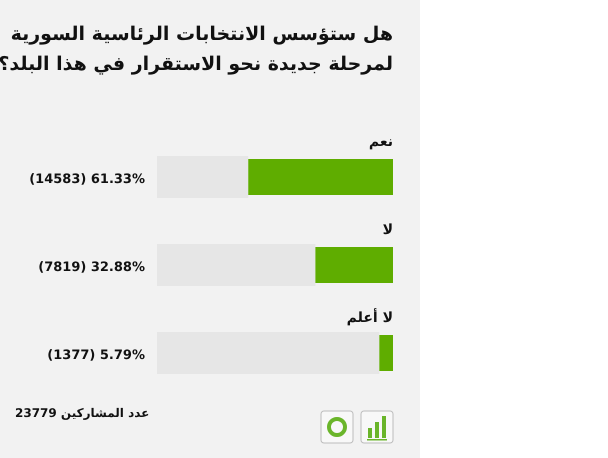 The height and width of the screenshot is (458, 608). What do you see at coordinates (91, 267) in the screenshot?
I see `data-label: (7819) 32.88%` at bounding box center [91, 267].